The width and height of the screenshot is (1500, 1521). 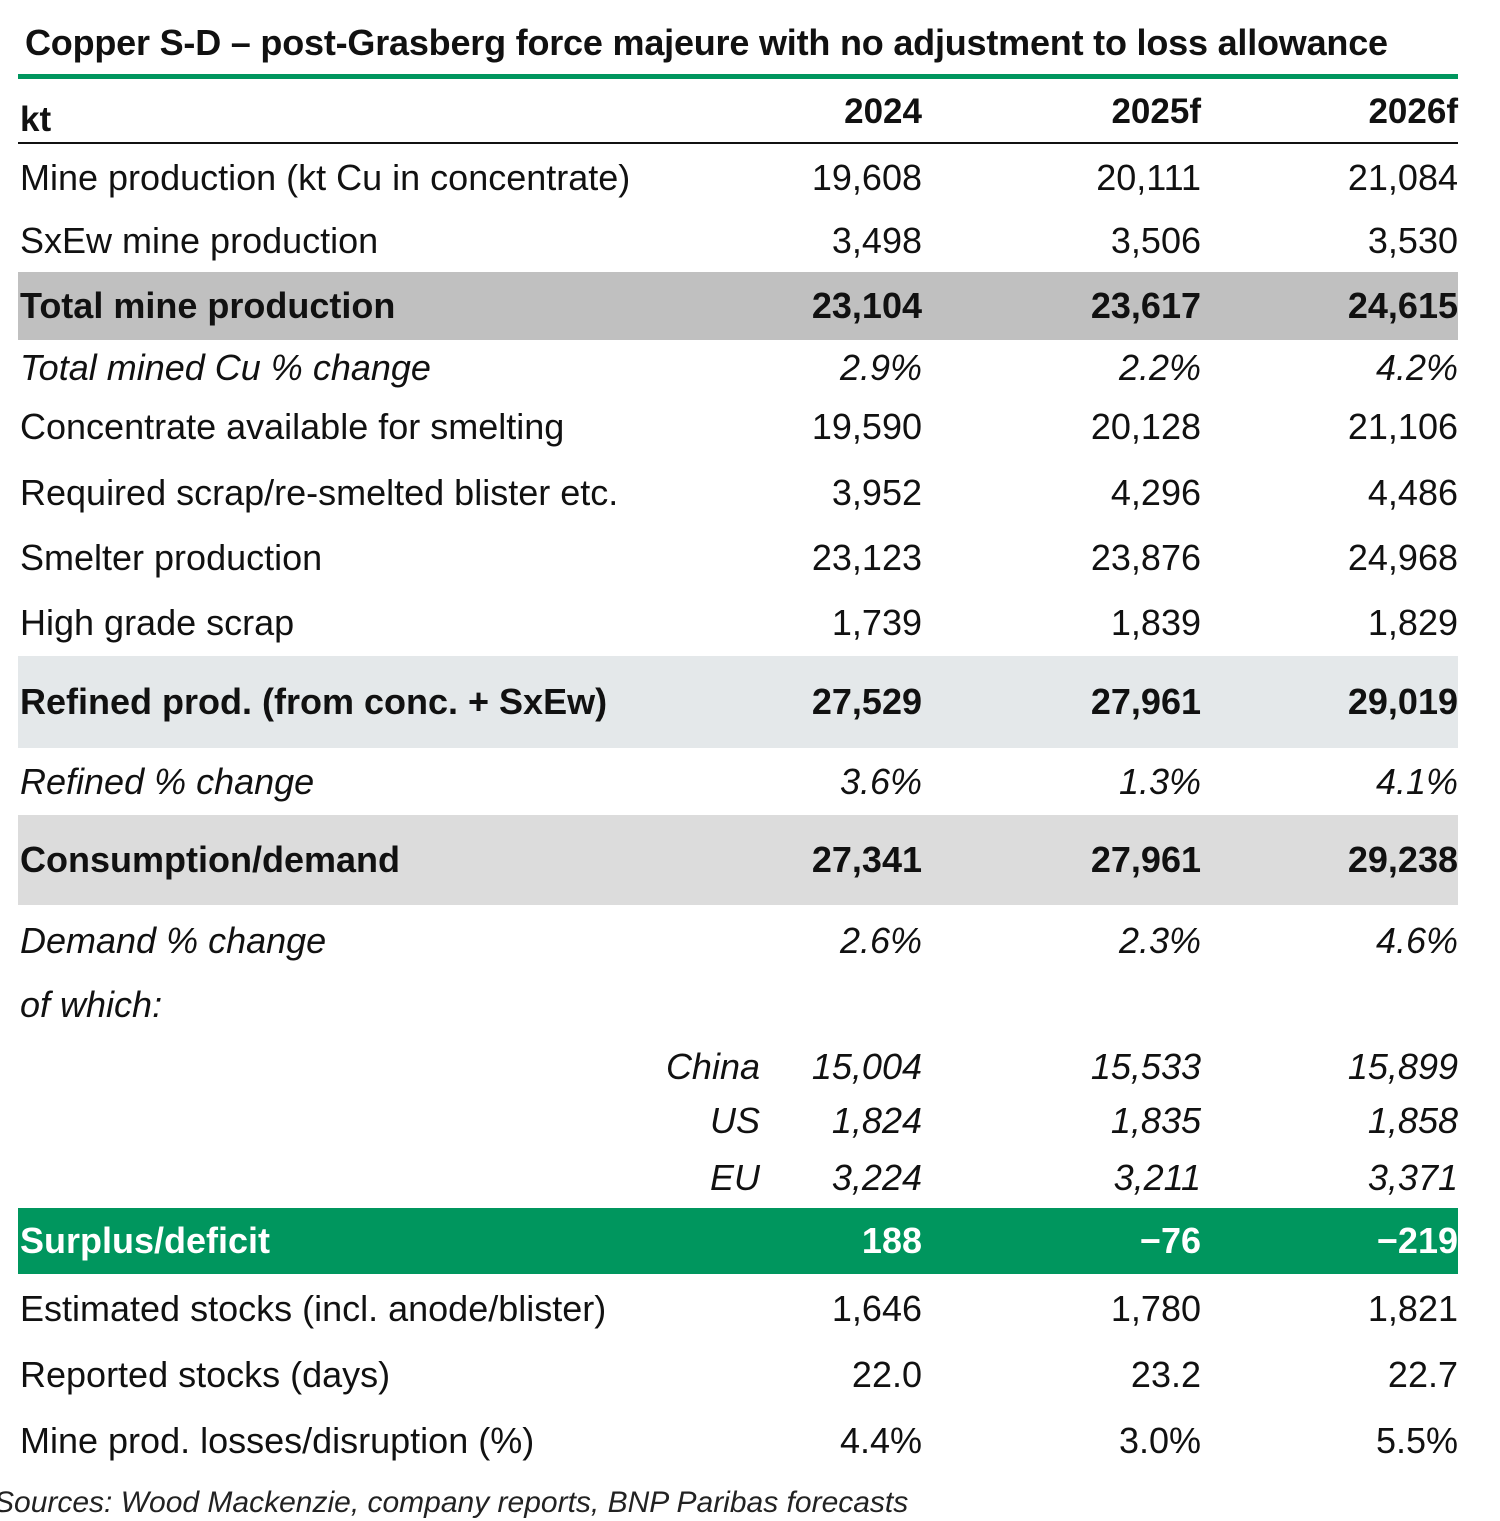 What do you see at coordinates (1159, 367) in the screenshot?
I see `value-2025f: 2.2%` at bounding box center [1159, 367].